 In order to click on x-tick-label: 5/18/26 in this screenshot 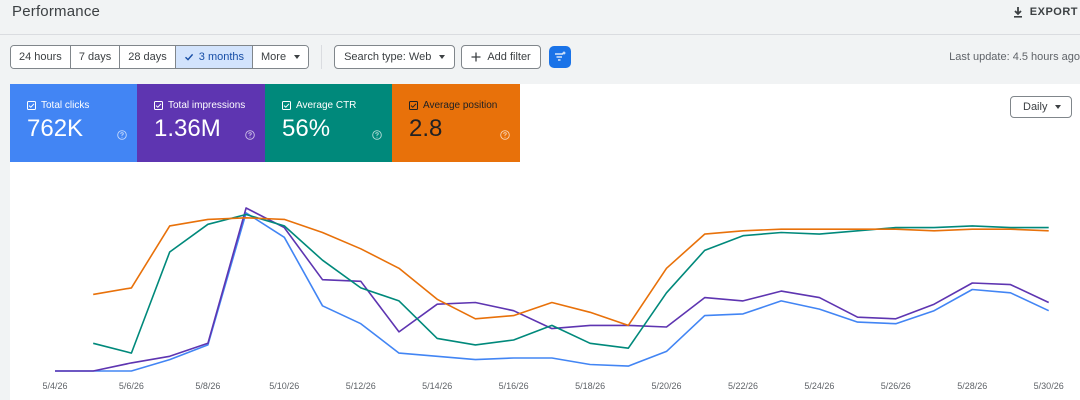, I will do `click(590, 386)`.